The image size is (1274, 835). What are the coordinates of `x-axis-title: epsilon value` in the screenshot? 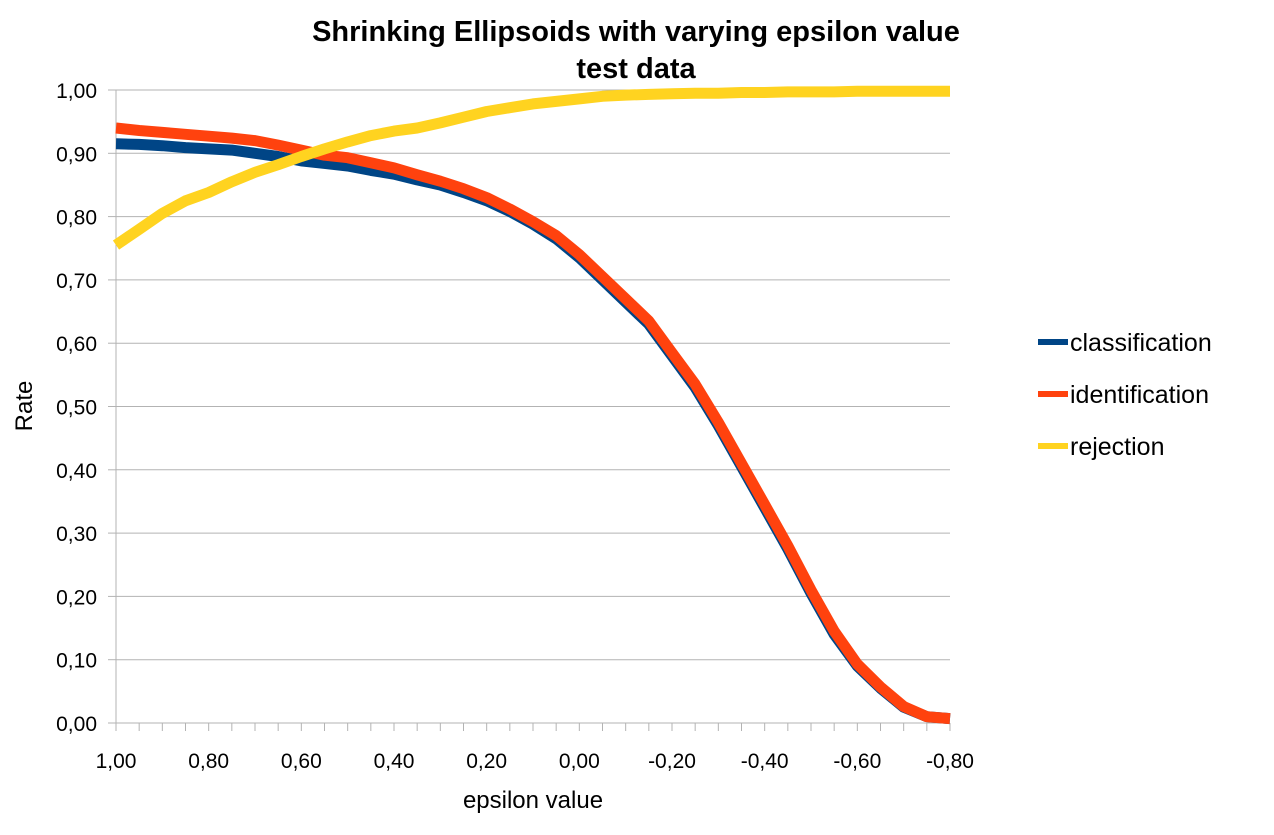 It's located at (533, 800).